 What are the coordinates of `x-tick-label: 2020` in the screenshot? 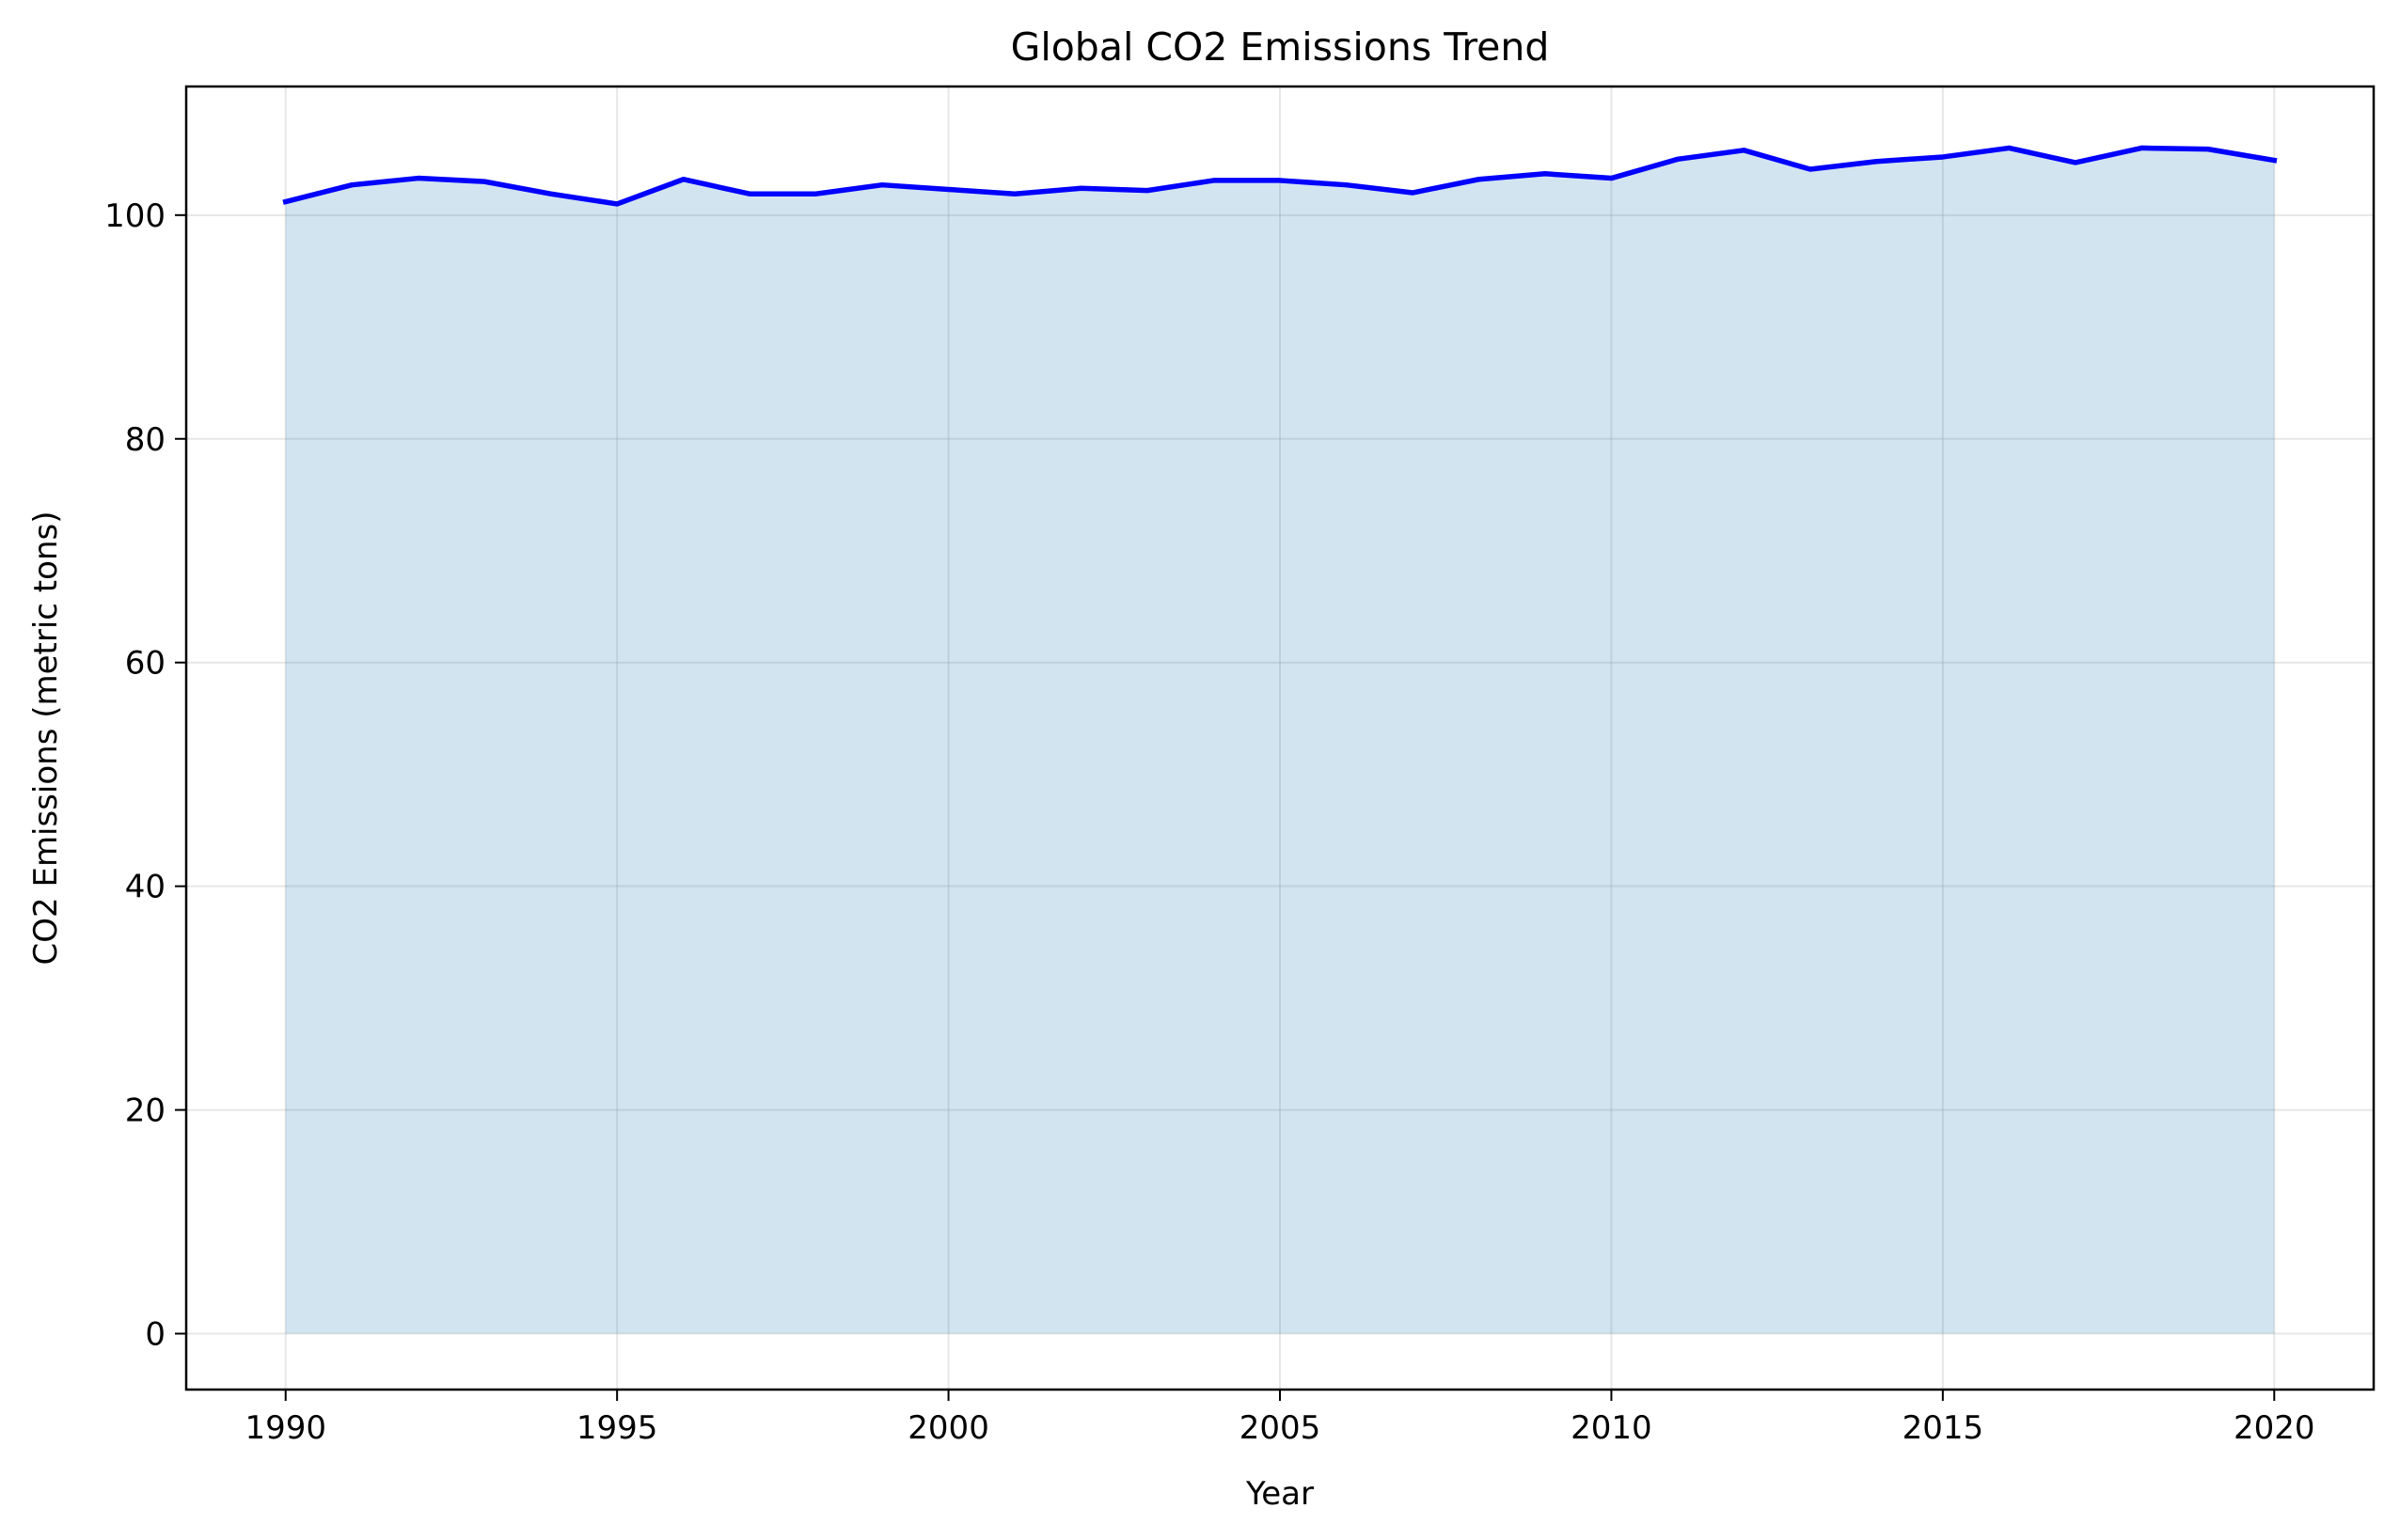 It's located at (2274, 1428).